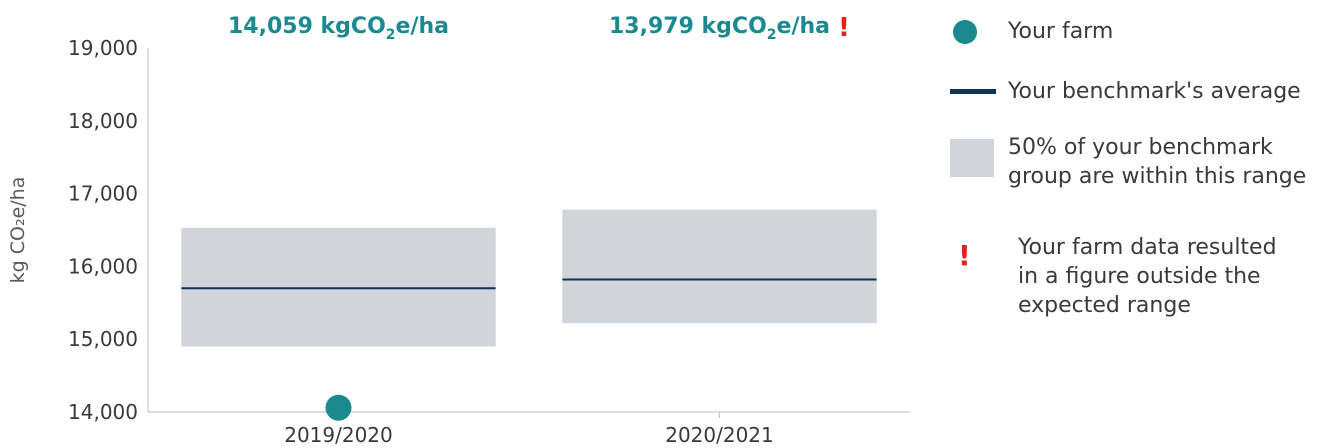  I want to click on y-tick-label: 15,000, so click(103, 339).